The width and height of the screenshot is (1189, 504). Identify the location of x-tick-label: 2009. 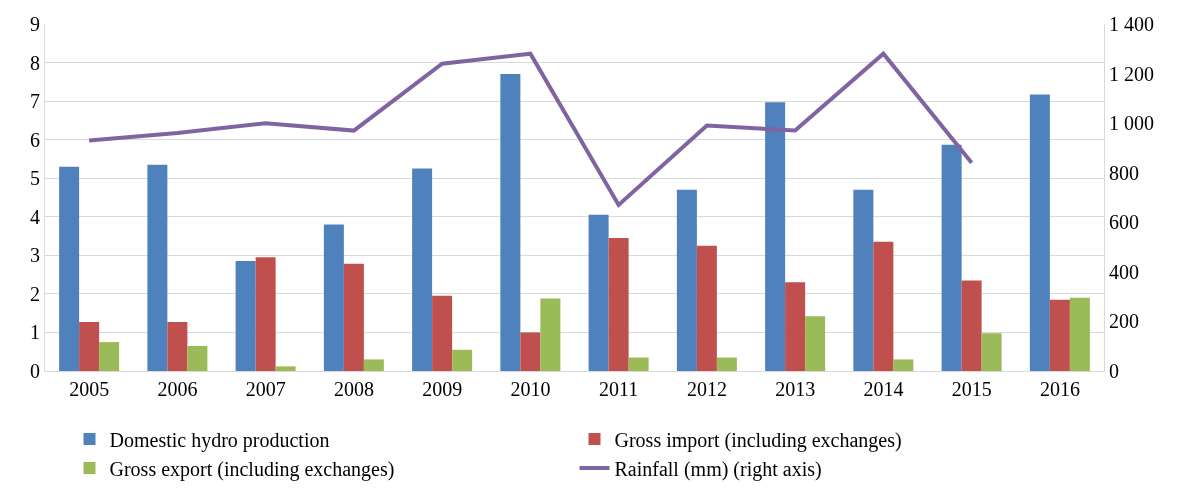
(442, 389).